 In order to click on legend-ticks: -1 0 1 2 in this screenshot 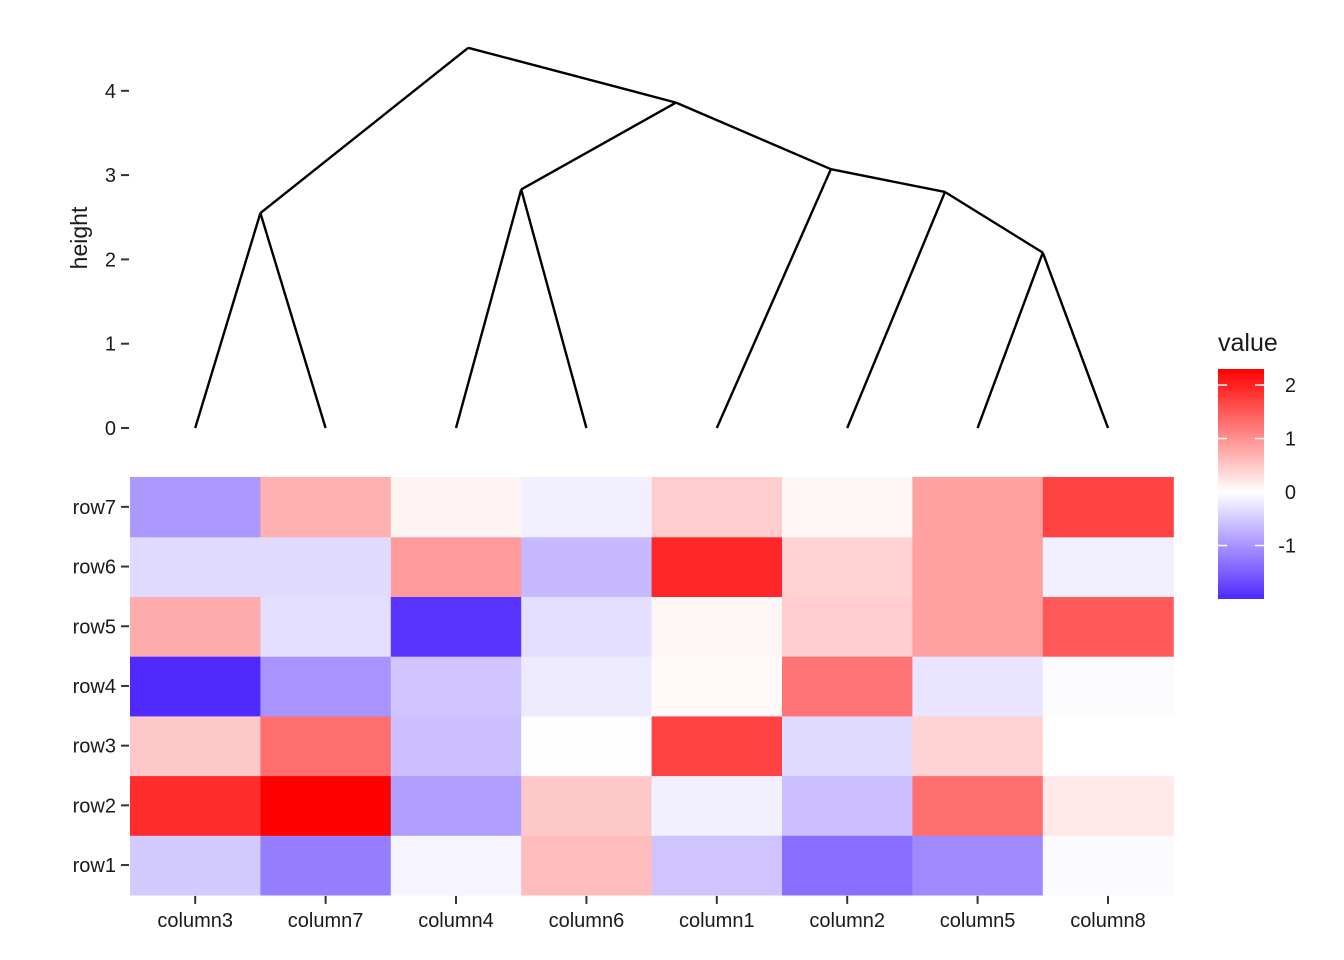, I will do `click(1257, 466)`.